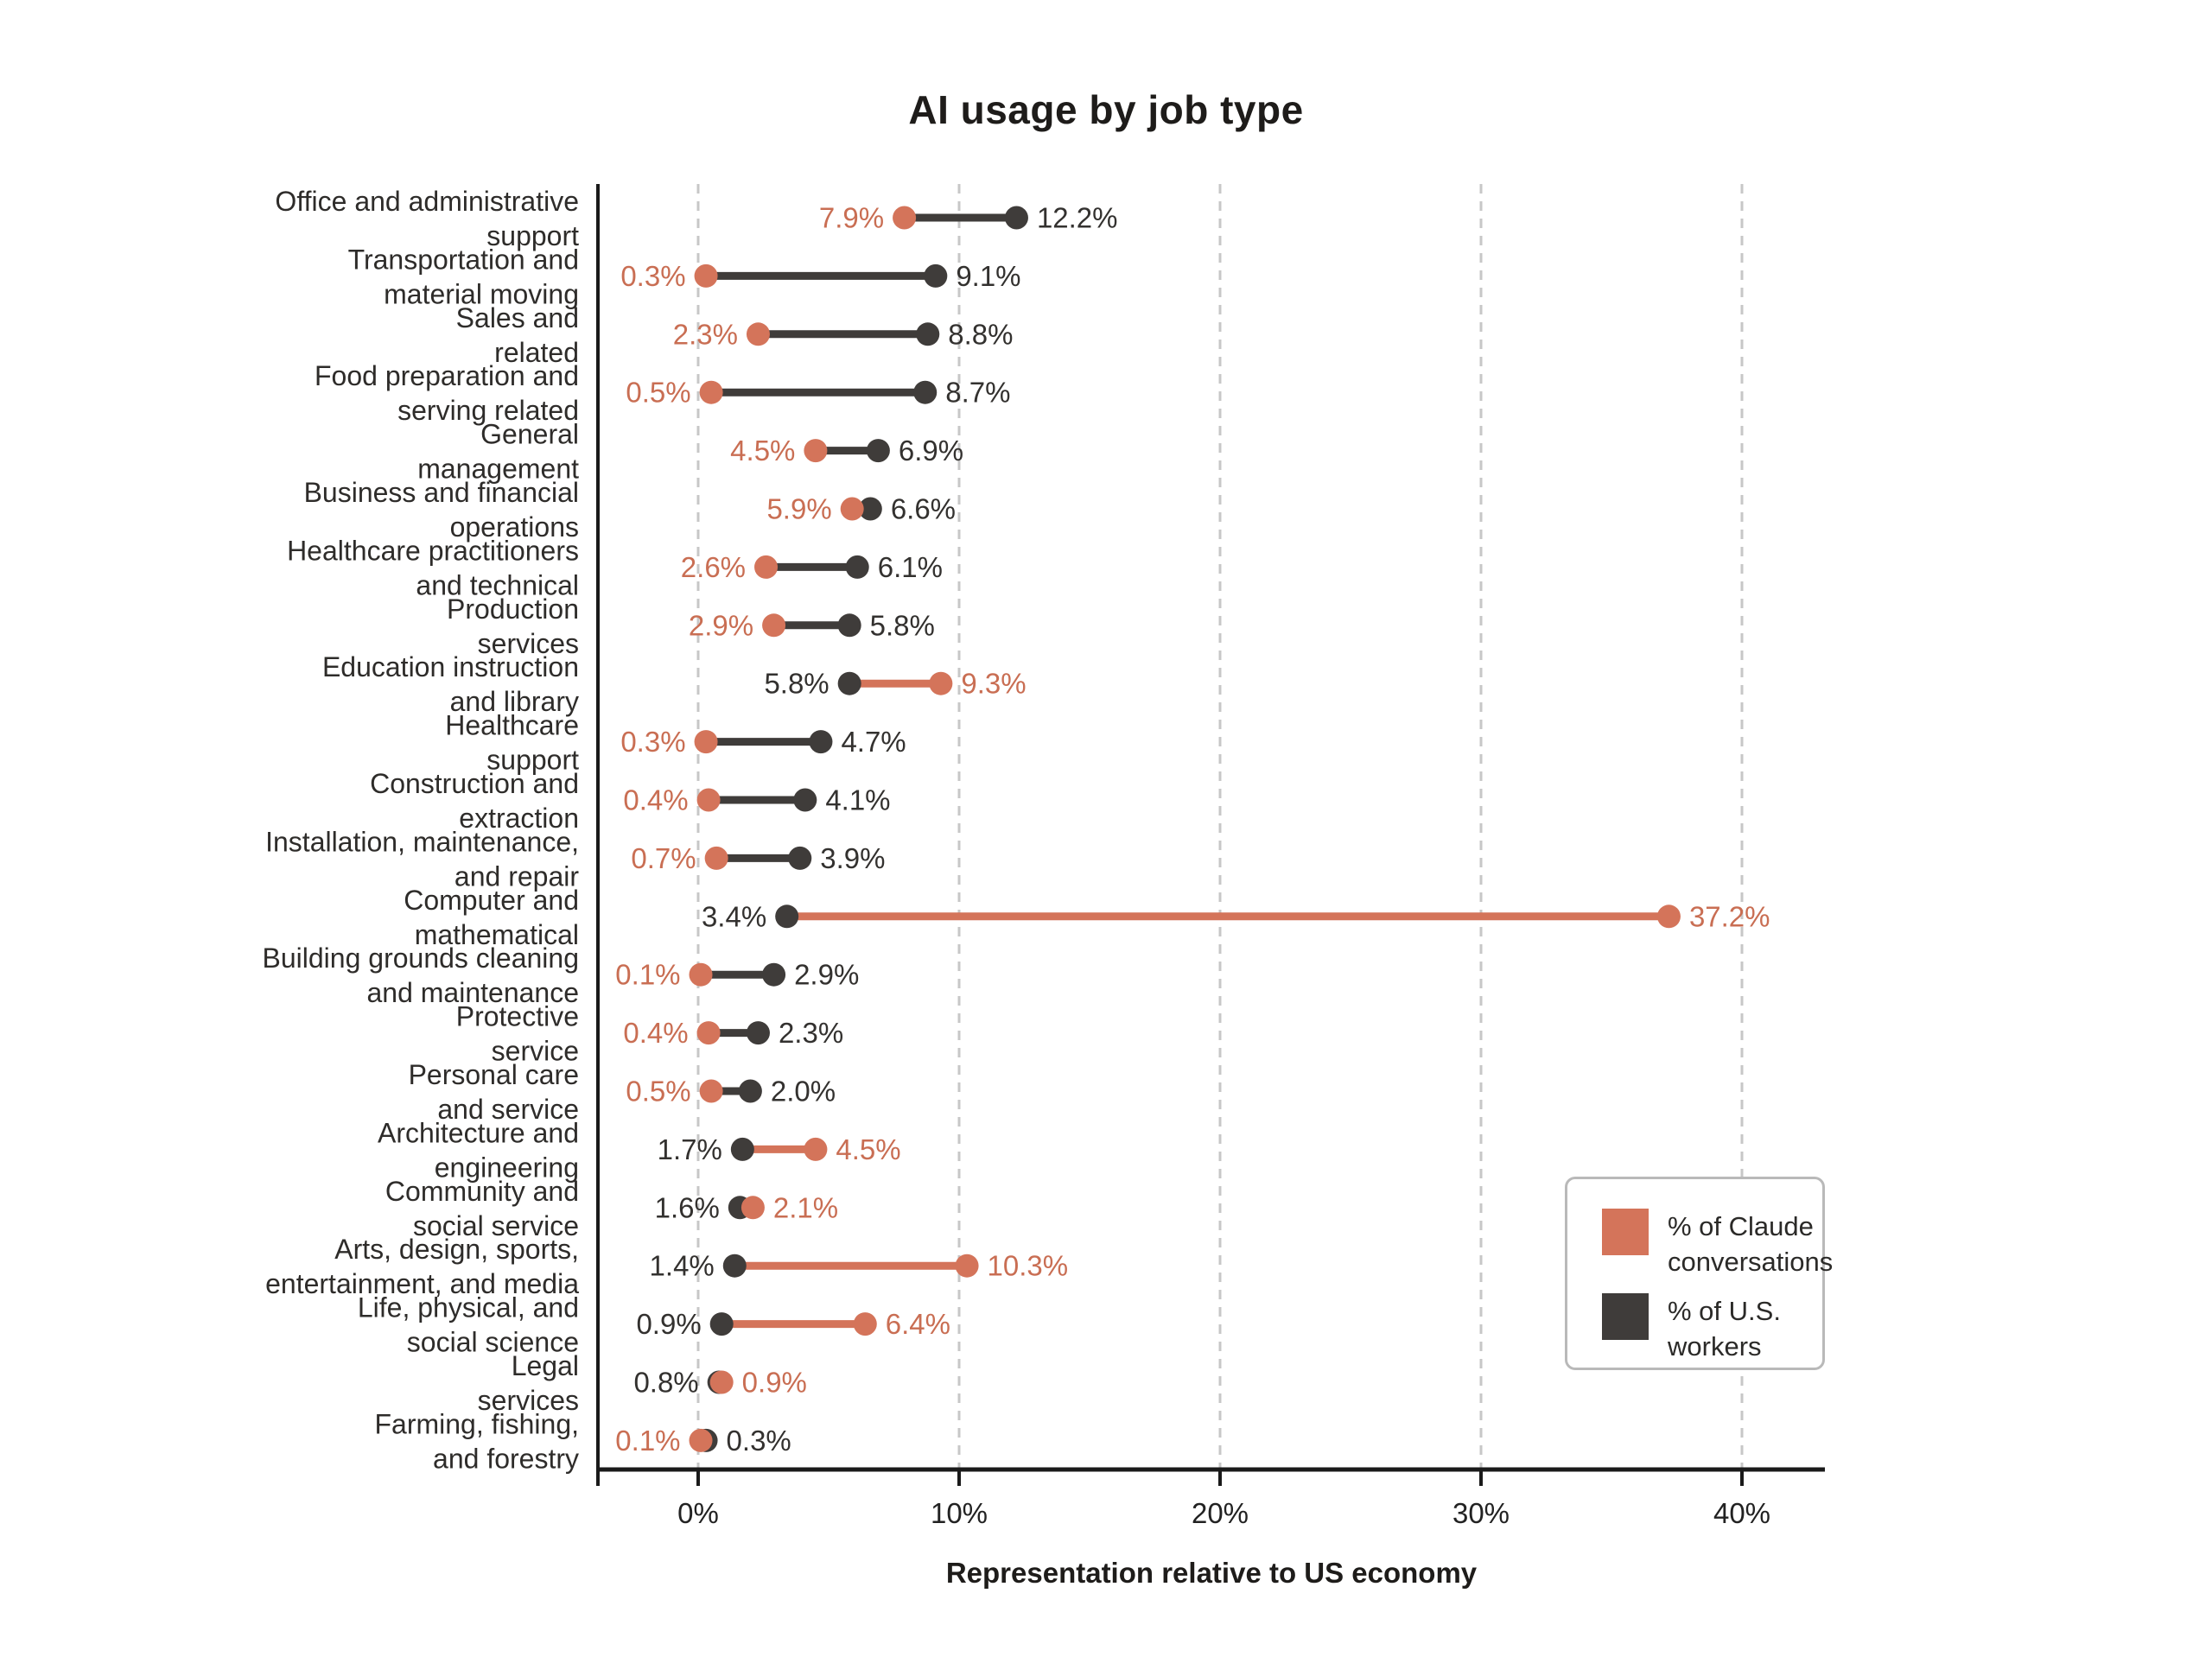 The width and height of the screenshot is (2212, 1663). Describe the element at coordinates (447, 393) in the screenshot. I see `row-label: Food preparation and serving related` at that location.